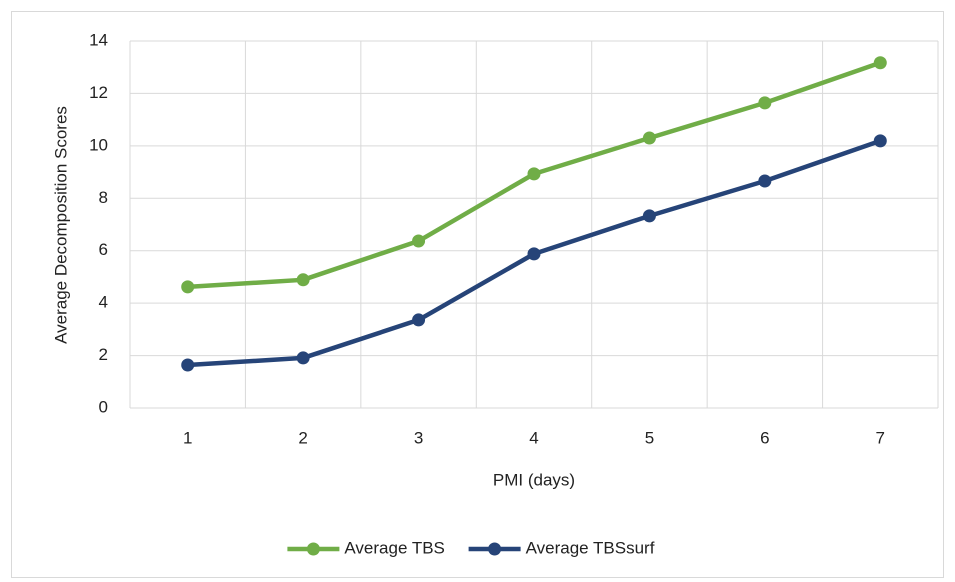  I want to click on x-tick-label: 6, so click(764, 437).